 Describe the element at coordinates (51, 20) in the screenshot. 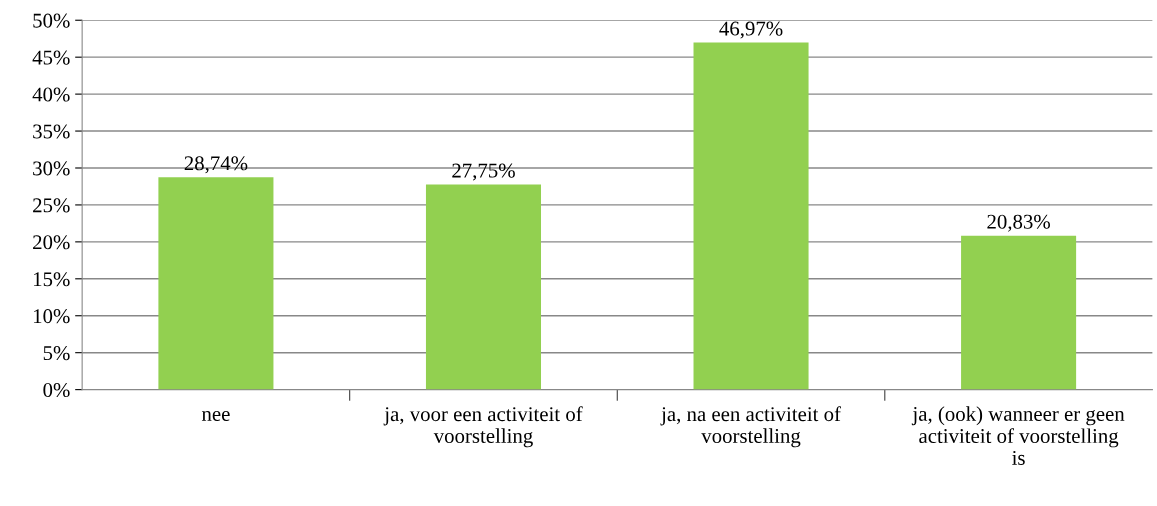

I see `y-tick-label: 50%` at that location.